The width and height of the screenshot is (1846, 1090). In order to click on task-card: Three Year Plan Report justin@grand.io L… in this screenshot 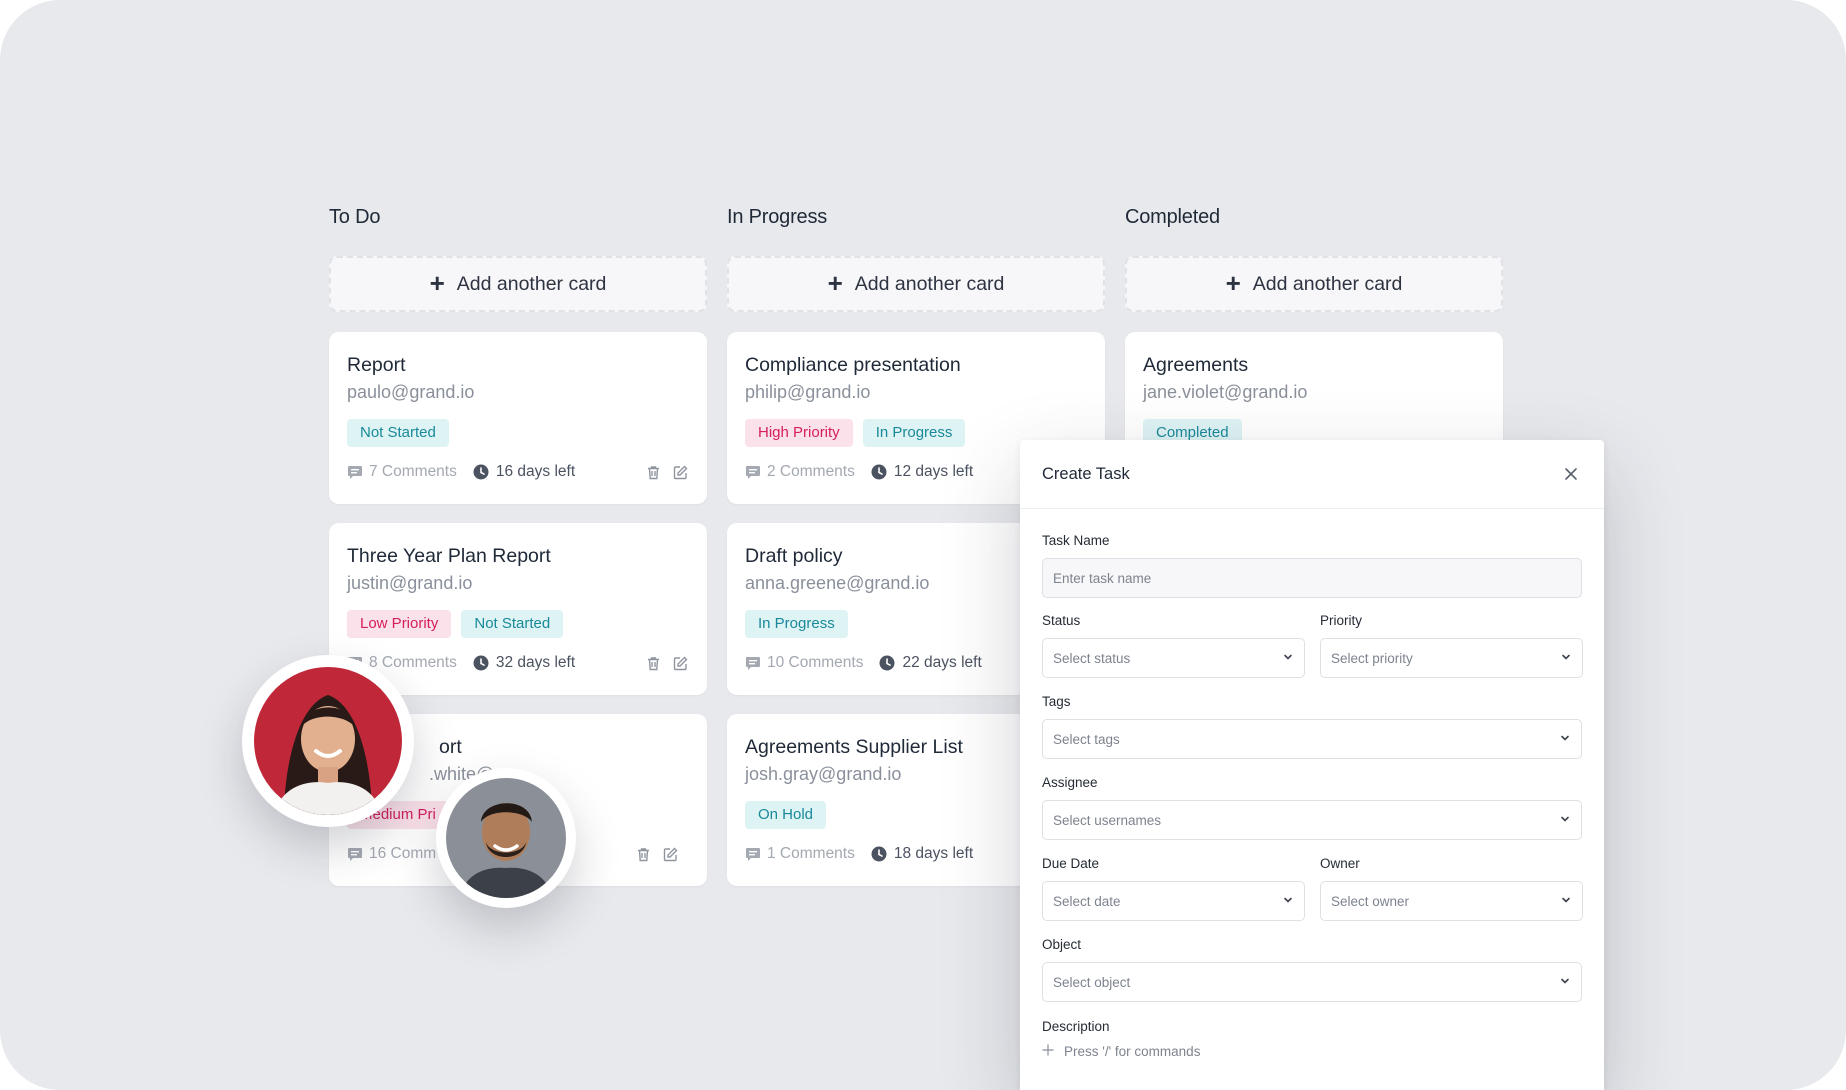, I will do `click(518, 609)`.